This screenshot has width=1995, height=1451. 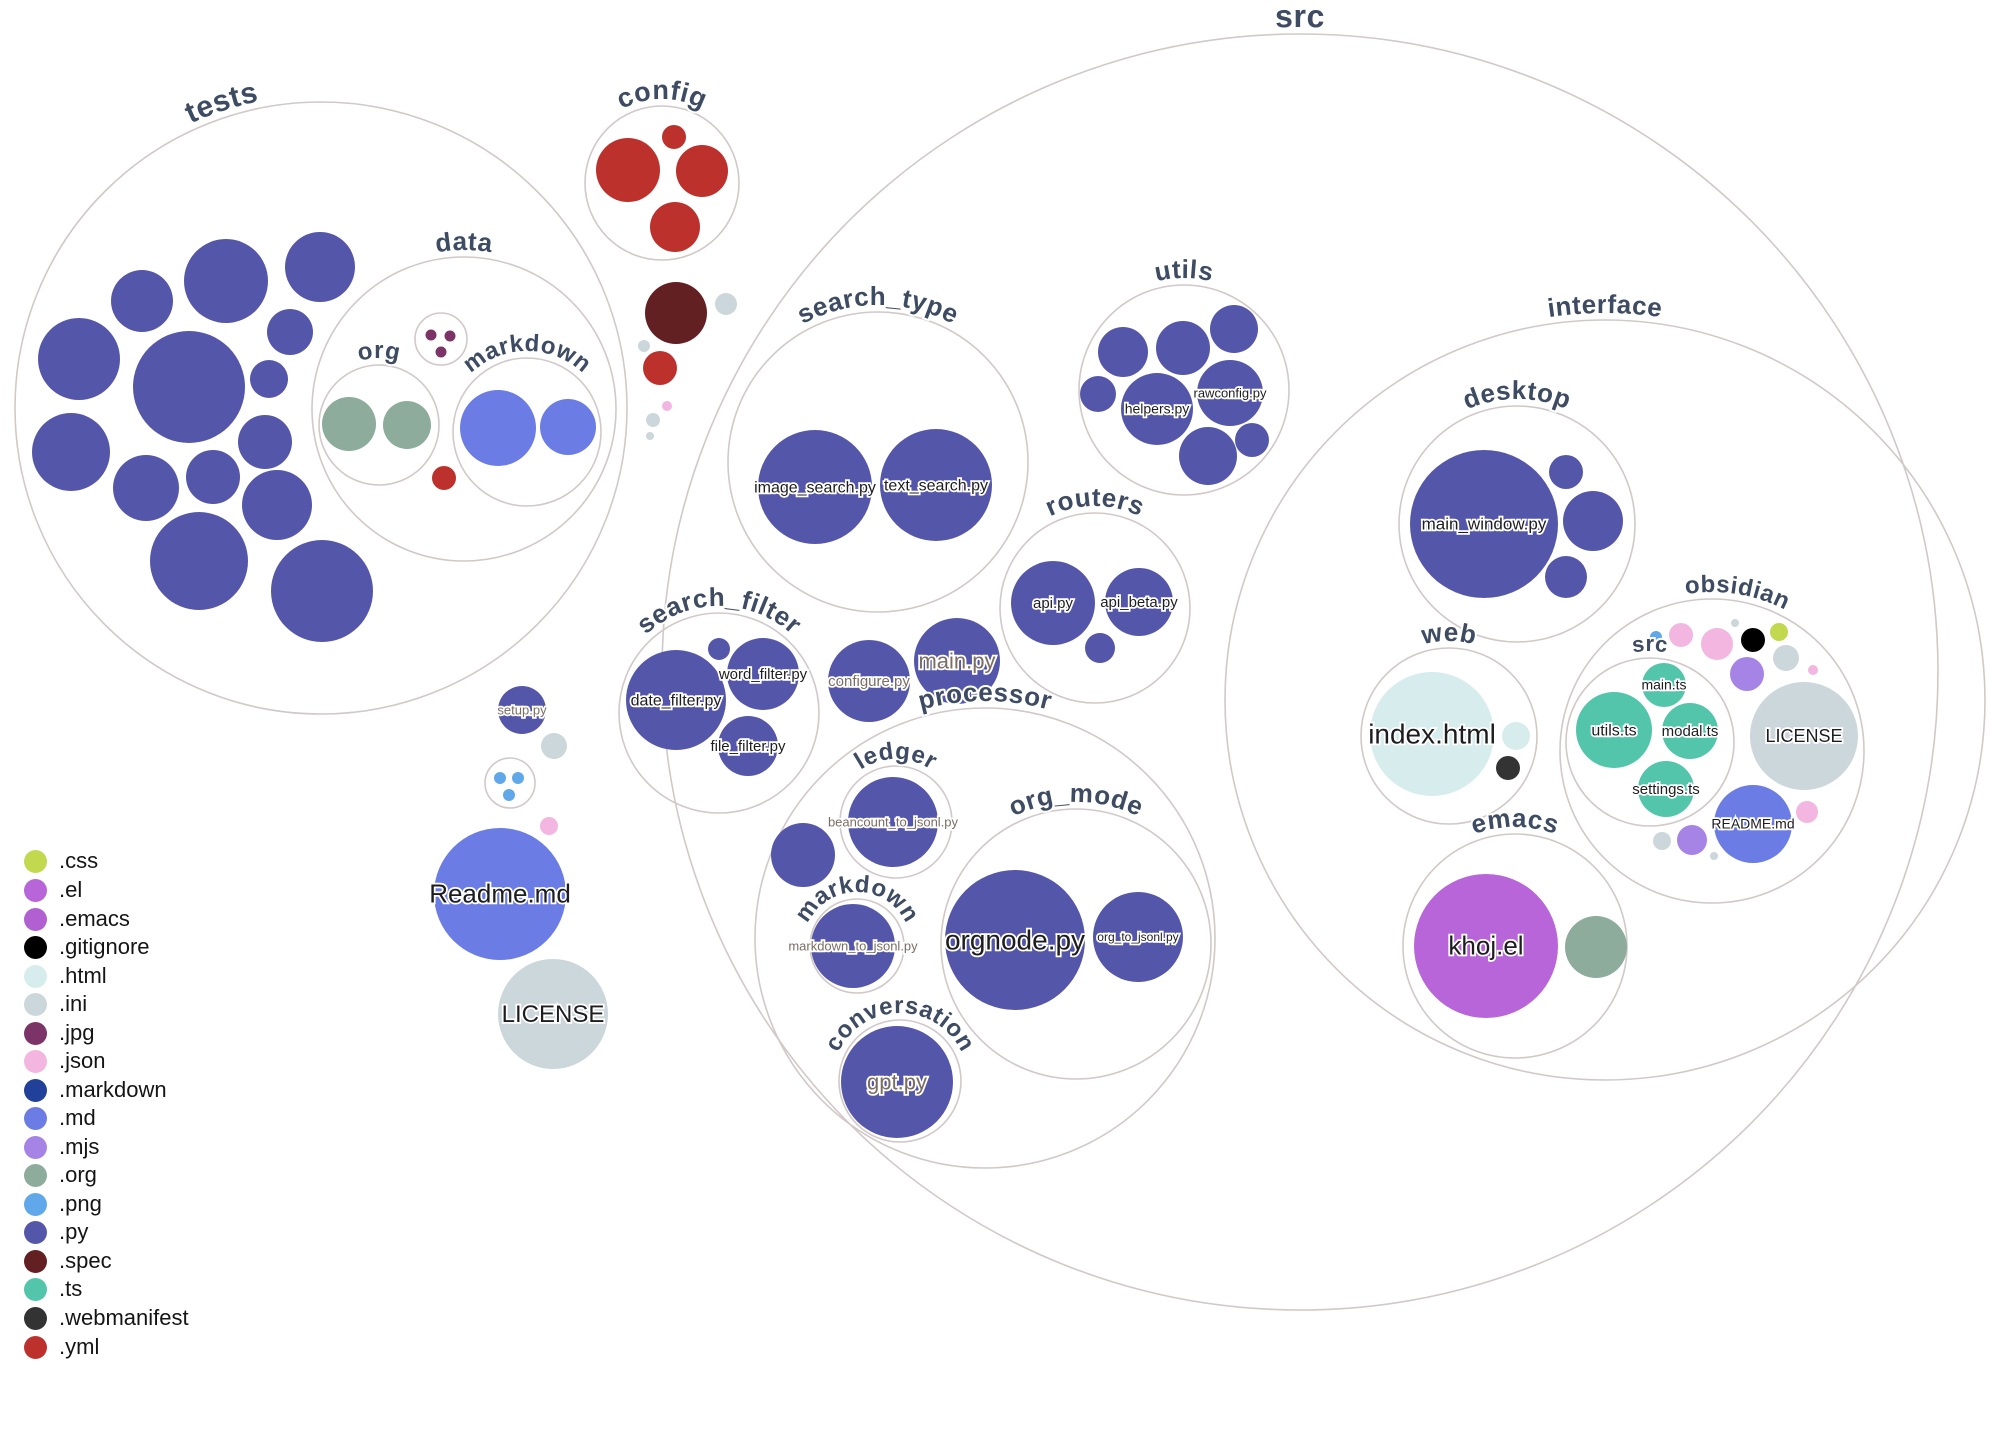 What do you see at coordinates (1015, 940) in the screenshot?
I see `file-orgnode-py` at bounding box center [1015, 940].